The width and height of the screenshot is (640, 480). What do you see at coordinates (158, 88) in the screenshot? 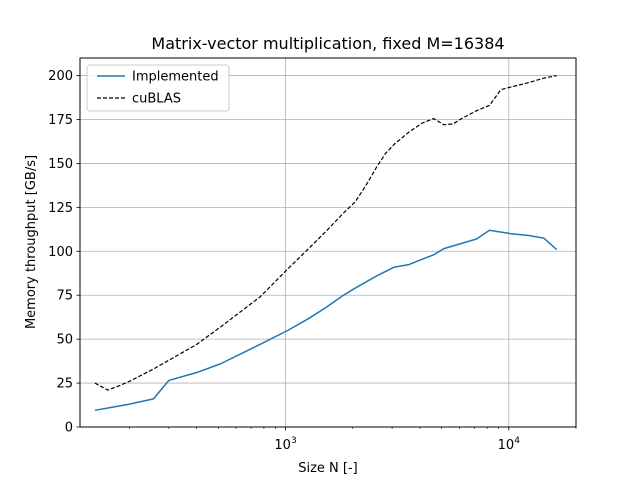
I see `legend: Implemented cuBLAS` at bounding box center [158, 88].